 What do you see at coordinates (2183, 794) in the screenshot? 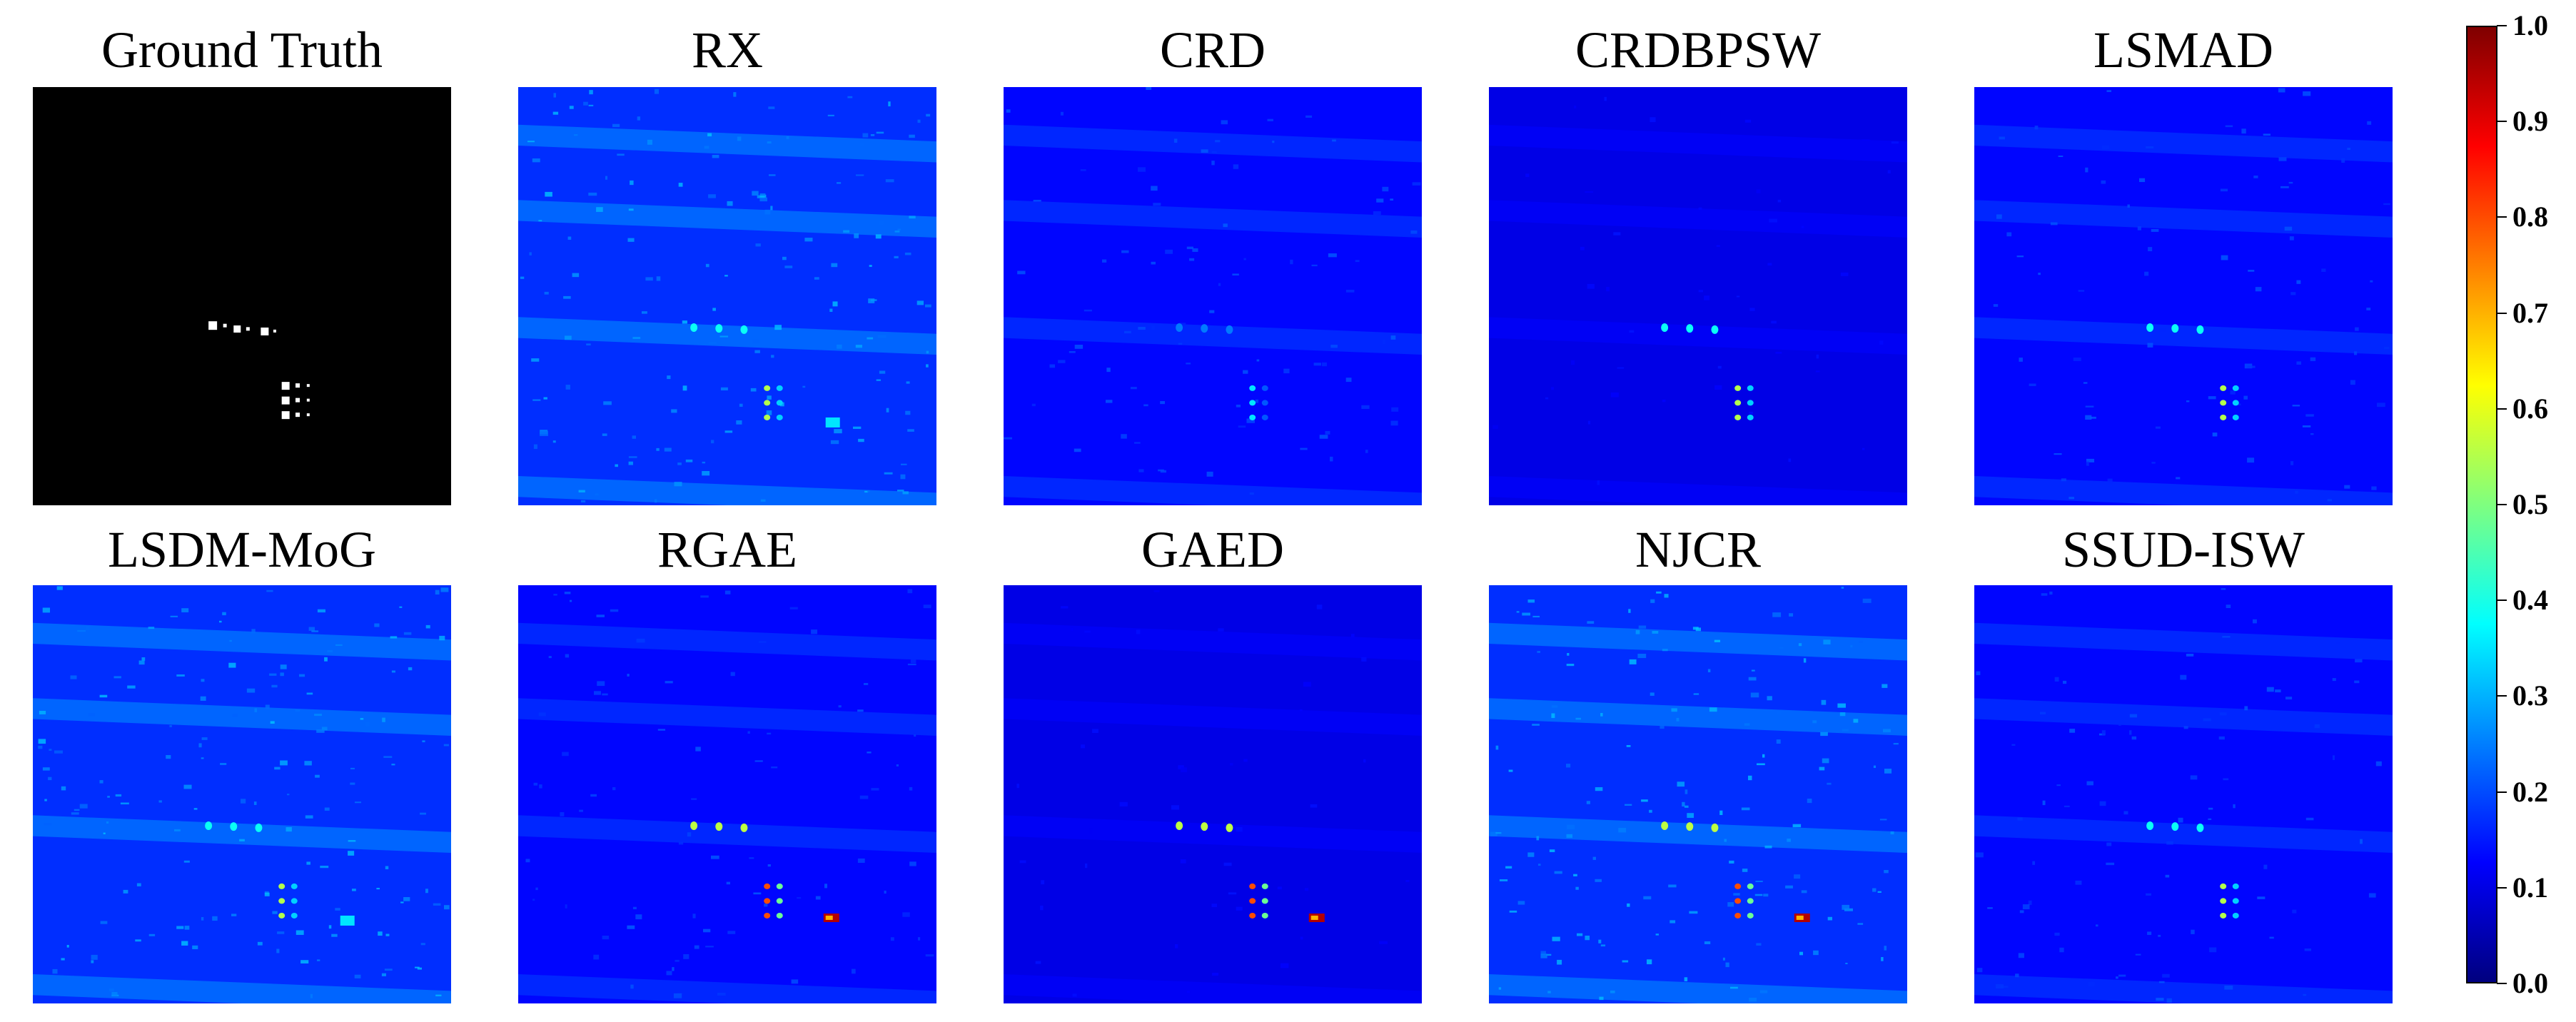
I see `detection-map-ssud-isw` at bounding box center [2183, 794].